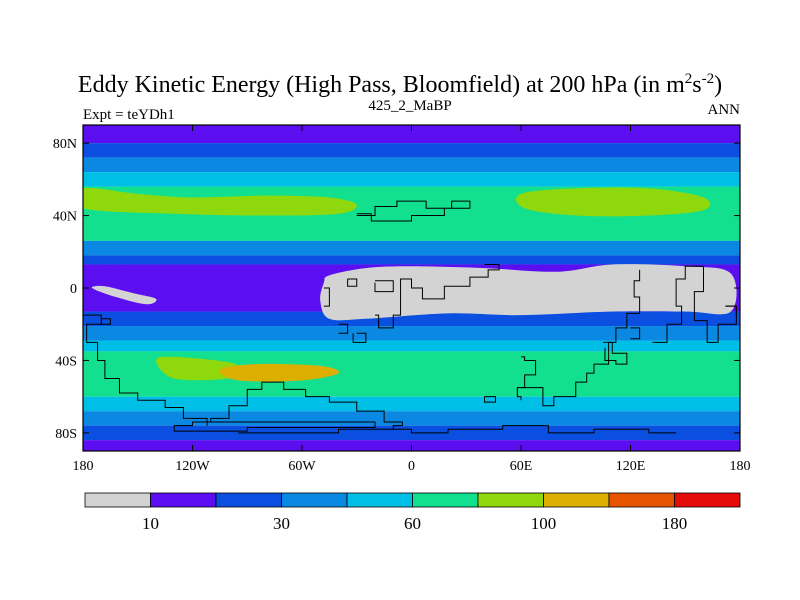 This screenshot has height=600, width=800. I want to click on x-tick-label: 60E, so click(521, 466).